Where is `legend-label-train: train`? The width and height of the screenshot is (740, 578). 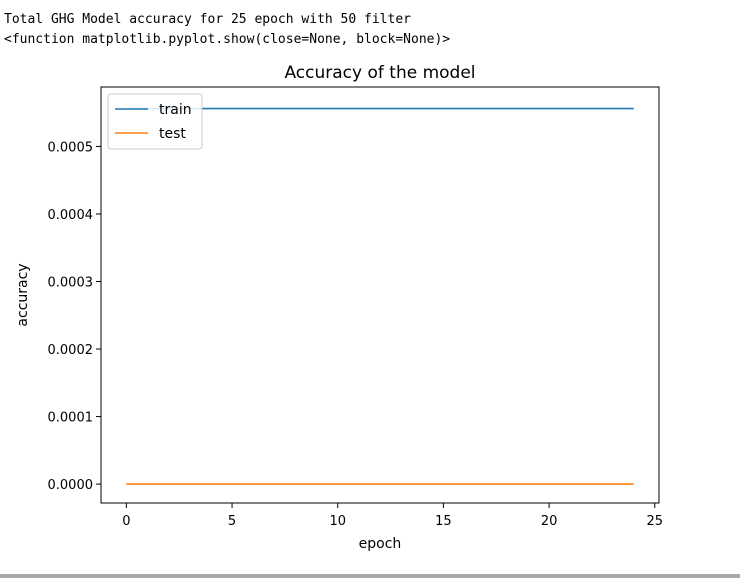 legend-label-train: train is located at coordinates (175, 110).